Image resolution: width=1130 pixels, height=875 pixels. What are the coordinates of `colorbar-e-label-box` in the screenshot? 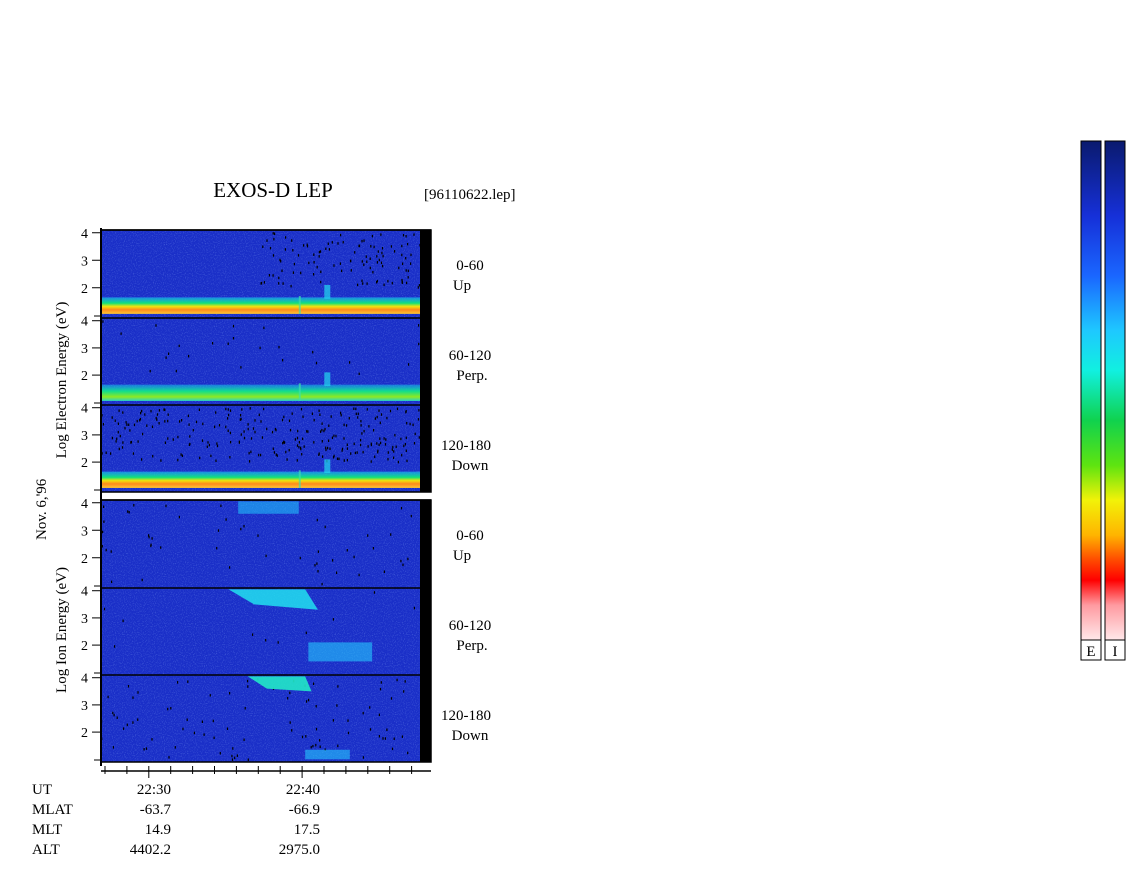 It's located at (1091, 650).